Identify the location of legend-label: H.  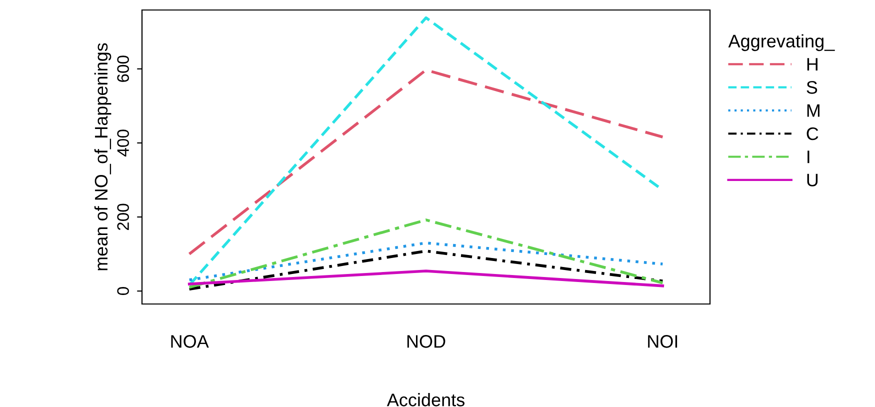
(812, 64).